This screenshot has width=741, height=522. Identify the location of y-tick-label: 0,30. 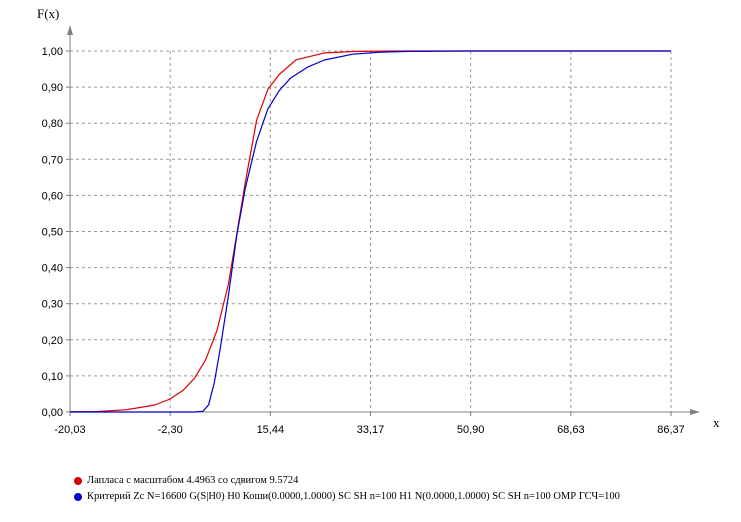
(52, 305).